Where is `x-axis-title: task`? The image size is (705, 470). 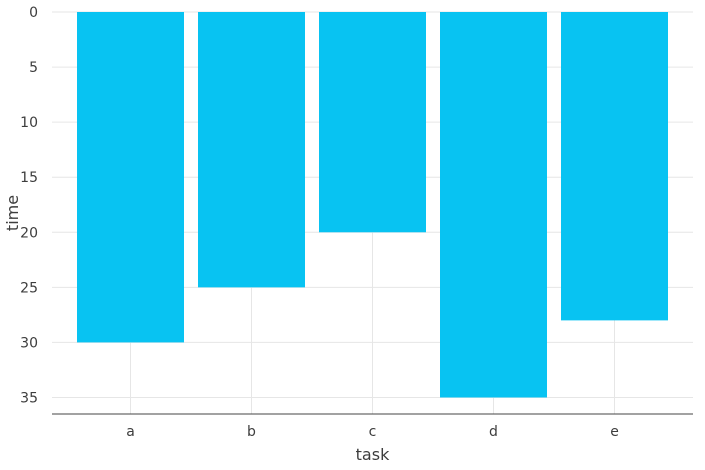 x-axis-title: task is located at coordinates (373, 454).